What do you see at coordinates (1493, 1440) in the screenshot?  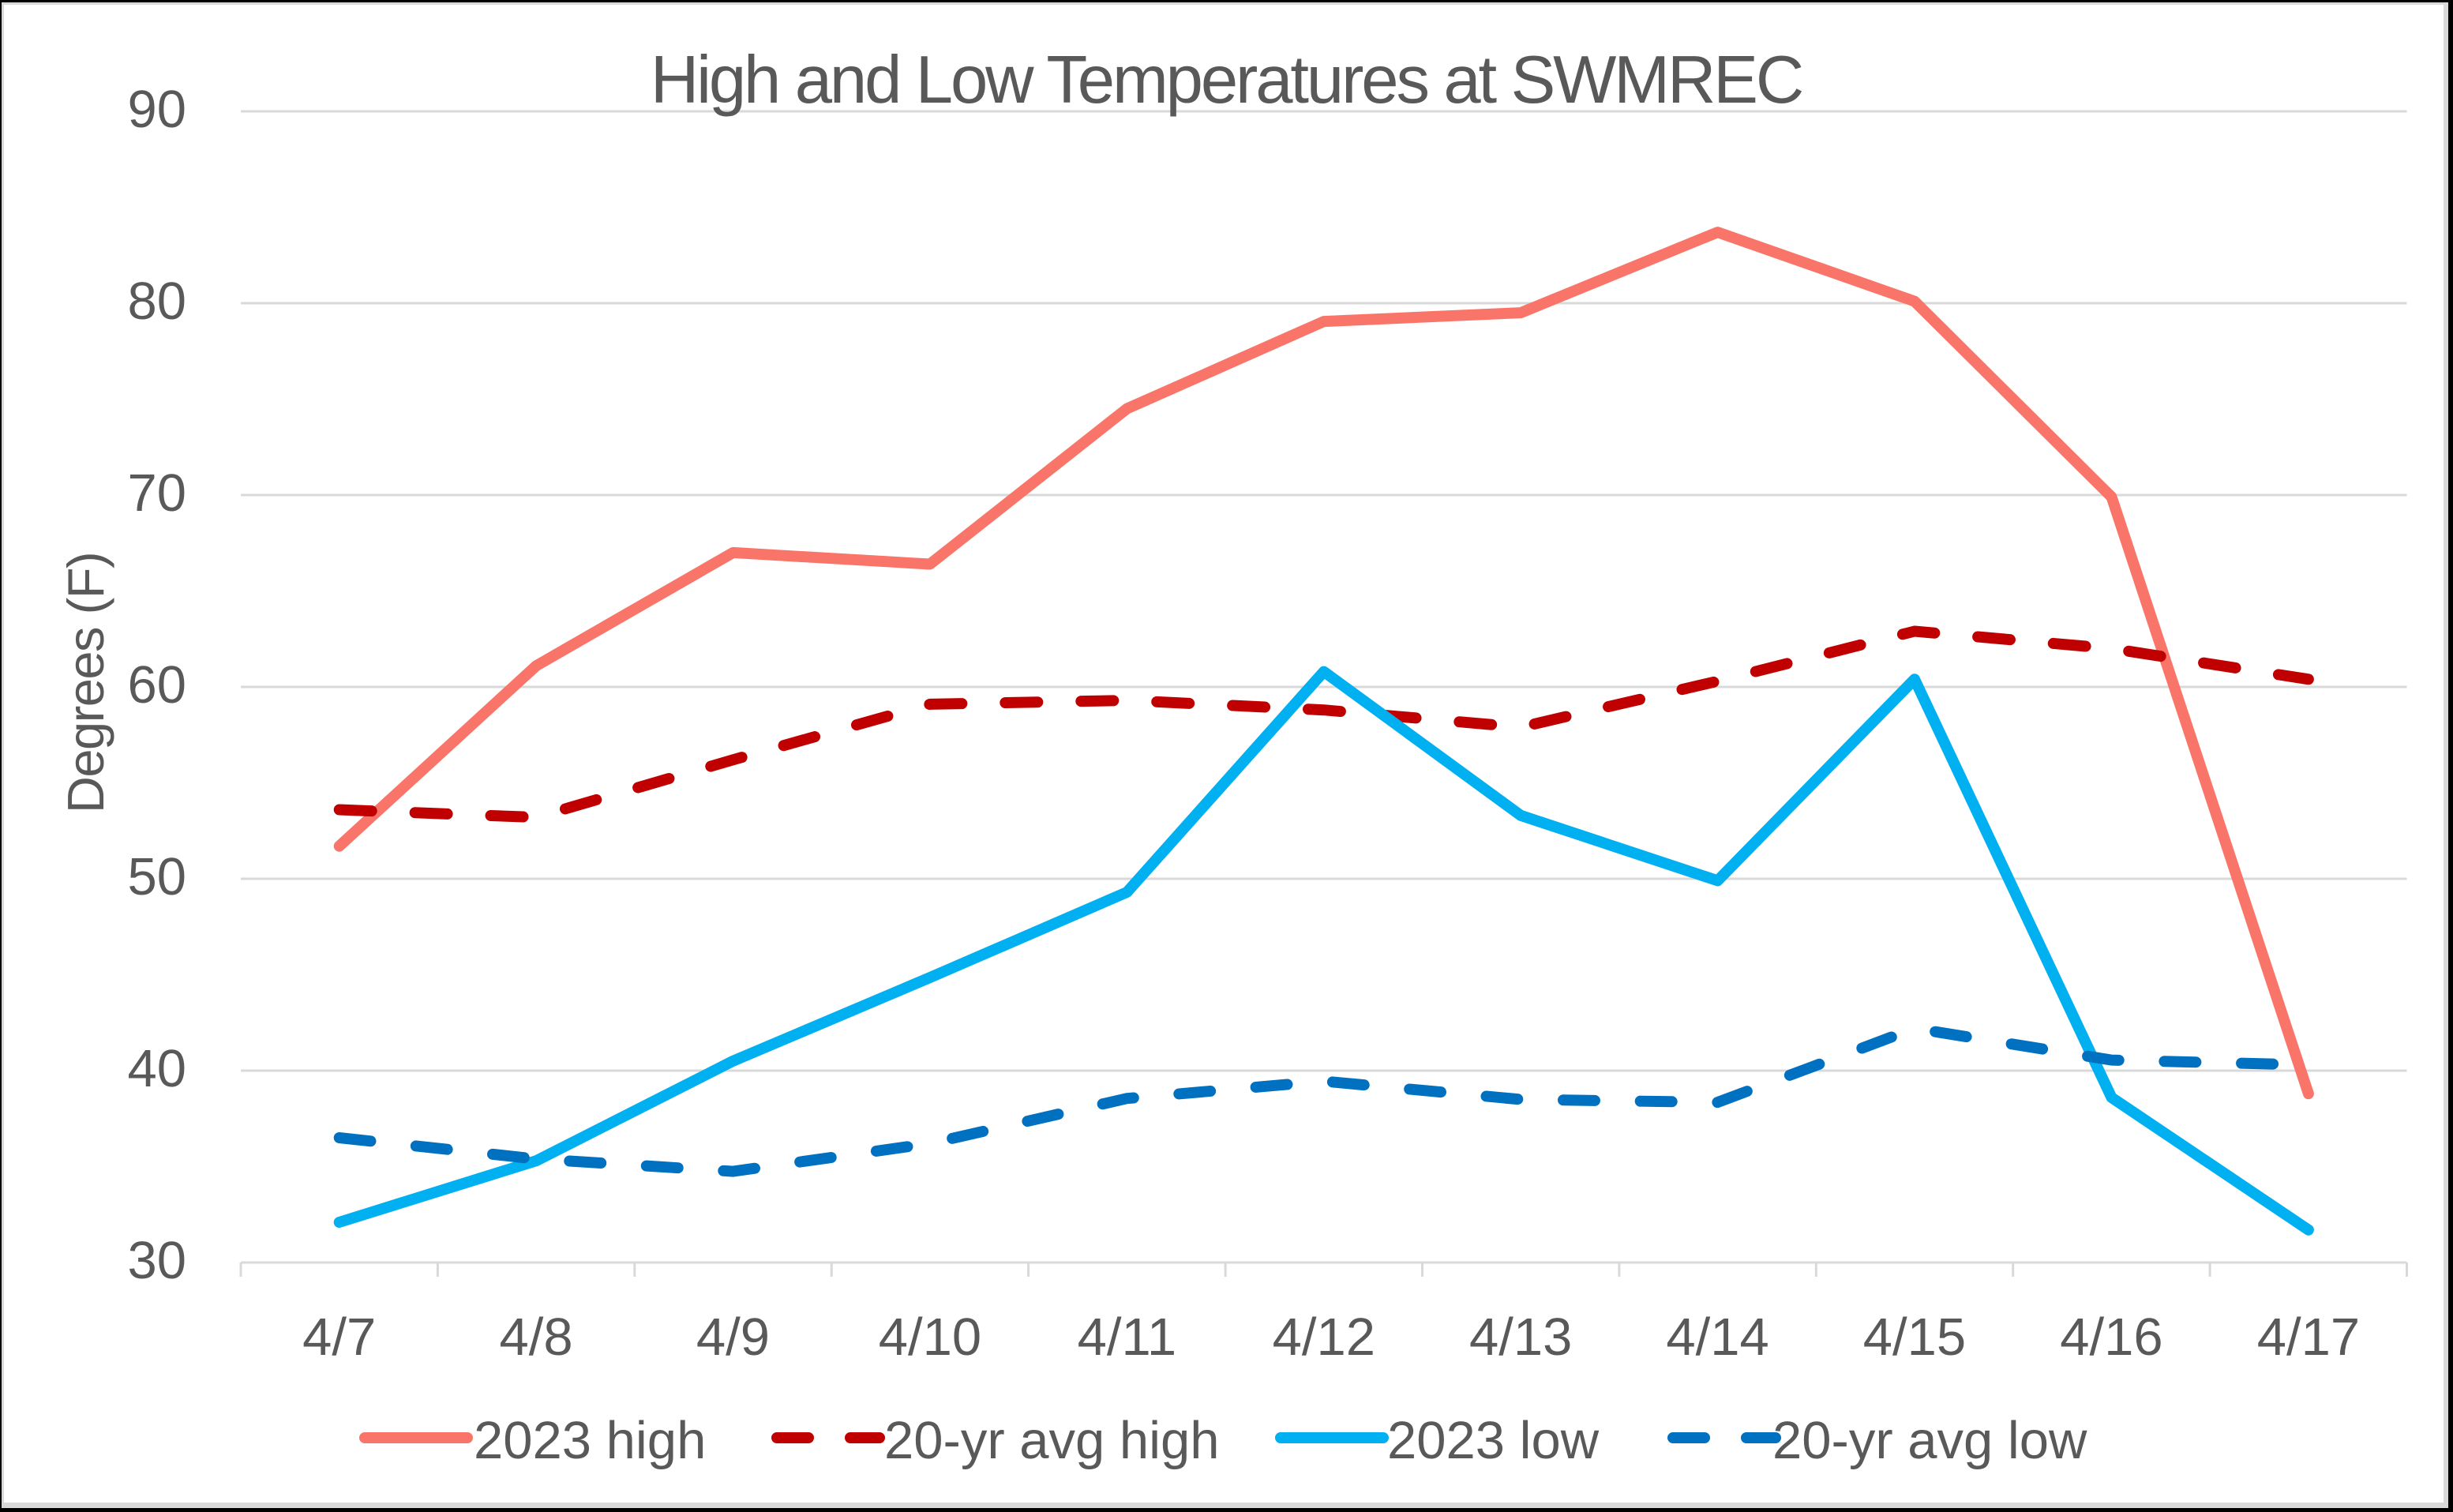 I see `svg-text: 2023 low` at bounding box center [1493, 1440].